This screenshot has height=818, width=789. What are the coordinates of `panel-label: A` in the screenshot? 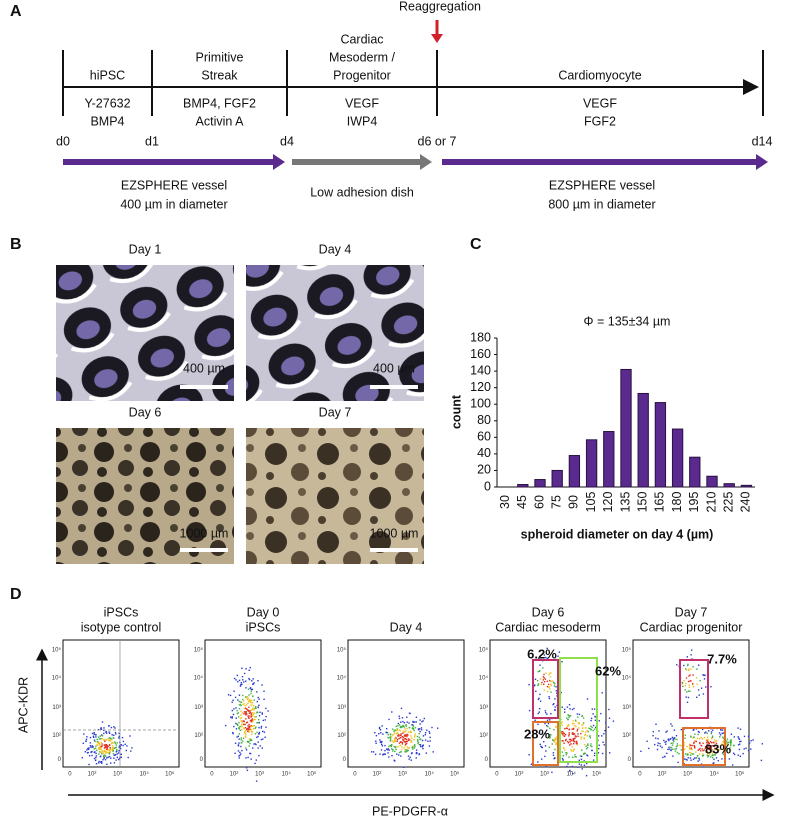 It's located at (16, 11).